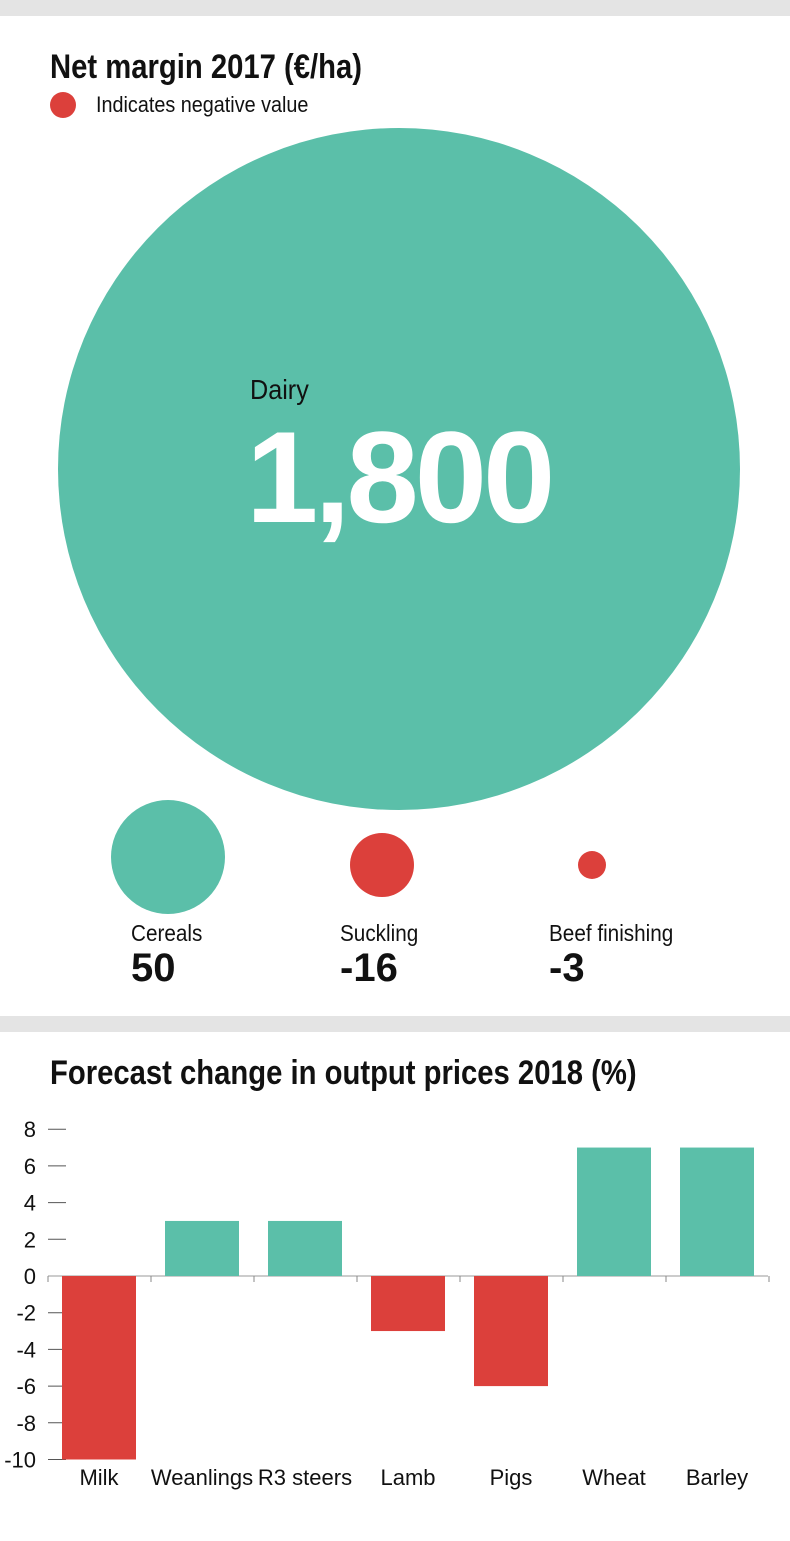 This screenshot has width=790, height=1541. Describe the element at coordinates (592, 865) in the screenshot. I see `beef-finishing-bubble` at that location.